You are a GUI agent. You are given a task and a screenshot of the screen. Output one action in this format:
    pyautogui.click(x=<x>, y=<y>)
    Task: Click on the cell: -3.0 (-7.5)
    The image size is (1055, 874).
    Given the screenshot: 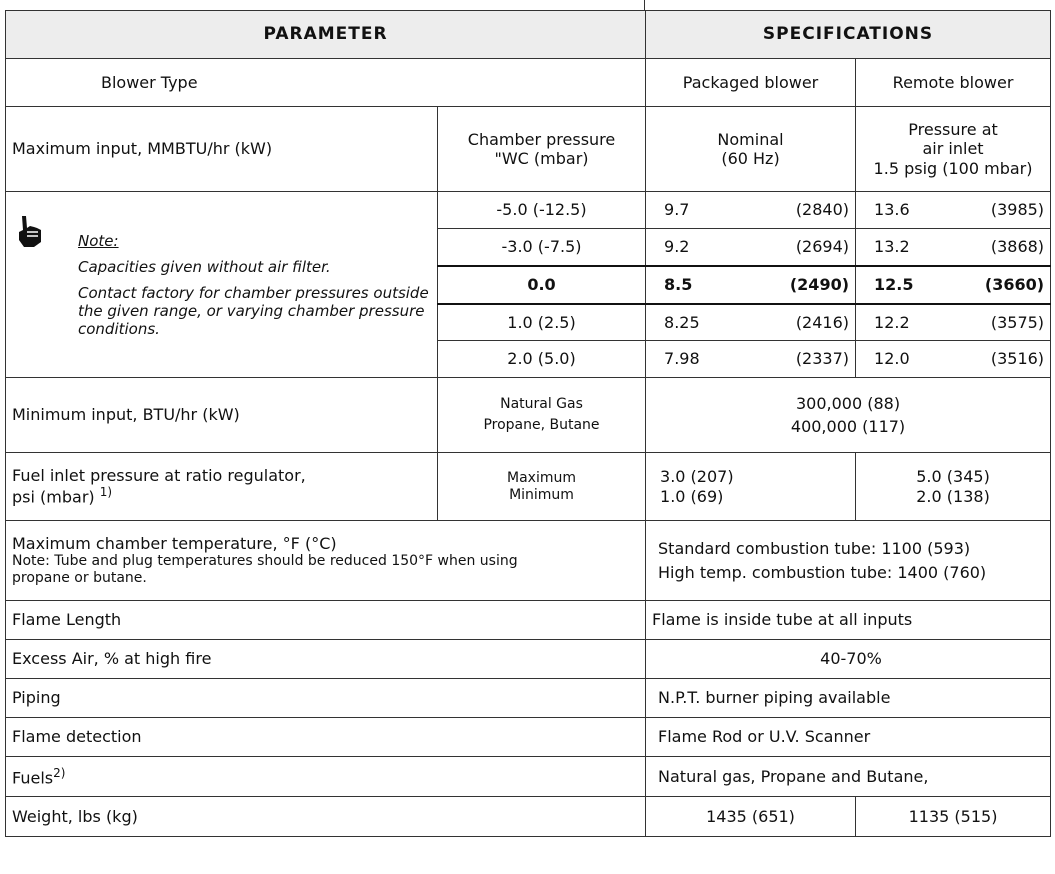 What is the action you would take?
    pyautogui.click(x=541, y=247)
    